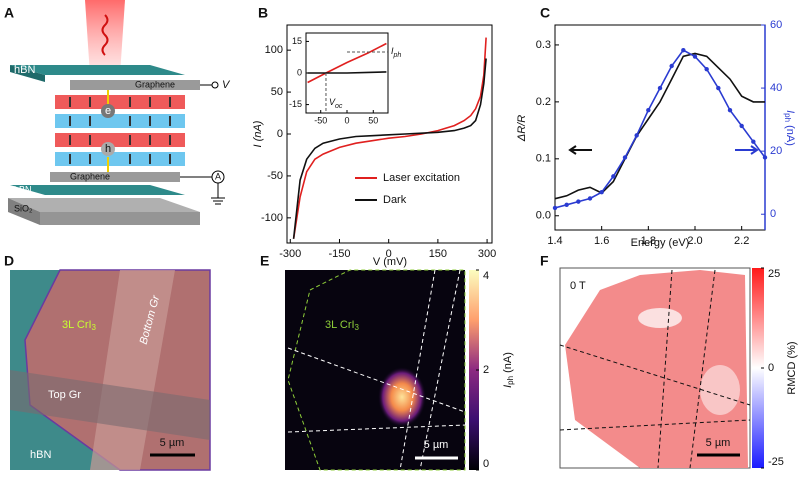 This screenshot has height=479, width=800. I want to click on panel-label: D, so click(9, 261).